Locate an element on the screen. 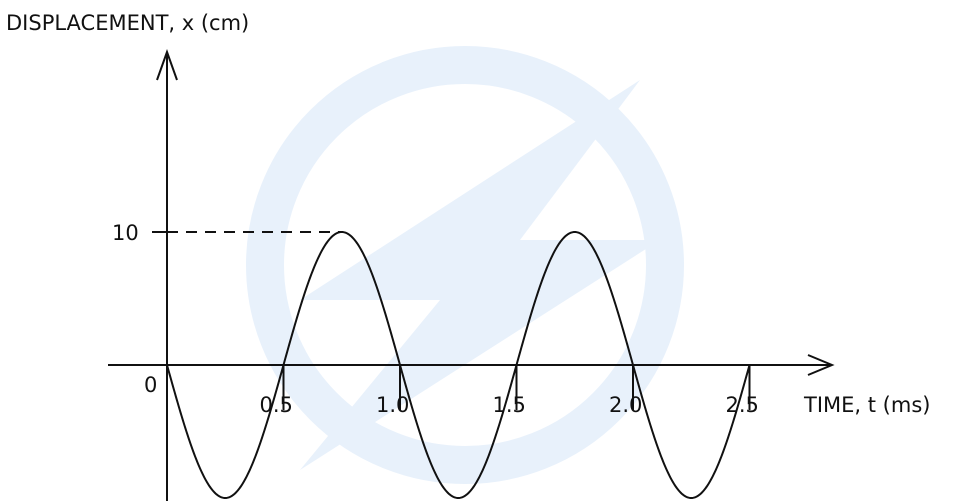 This screenshot has width=970, height=501. x-axis is located at coordinates (471, 365).